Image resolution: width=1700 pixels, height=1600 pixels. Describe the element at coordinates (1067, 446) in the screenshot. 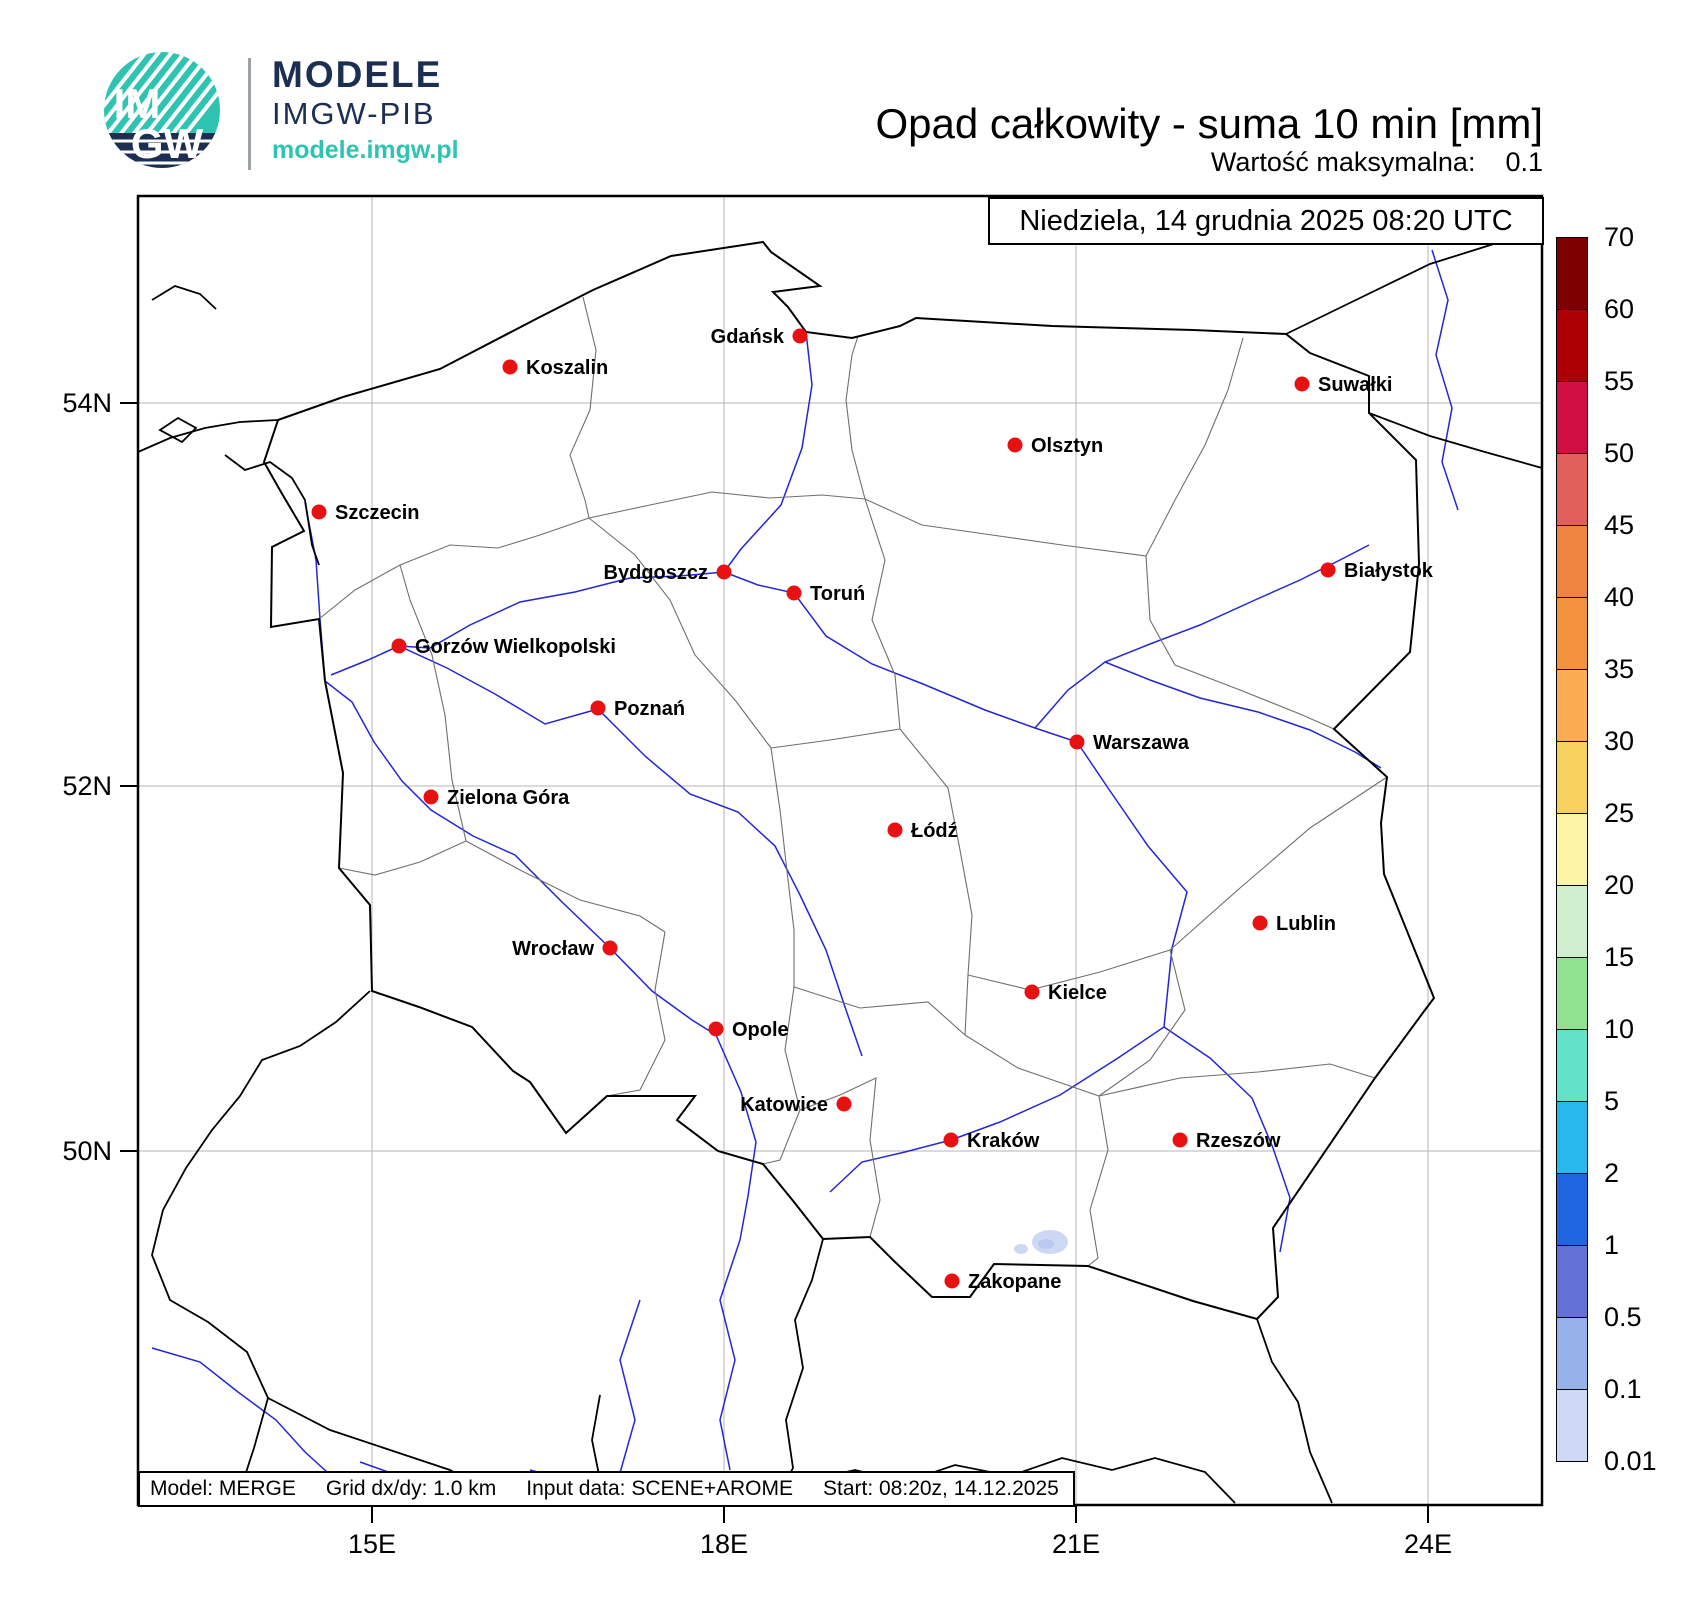

I see `city-label: Olsztyn` at that location.